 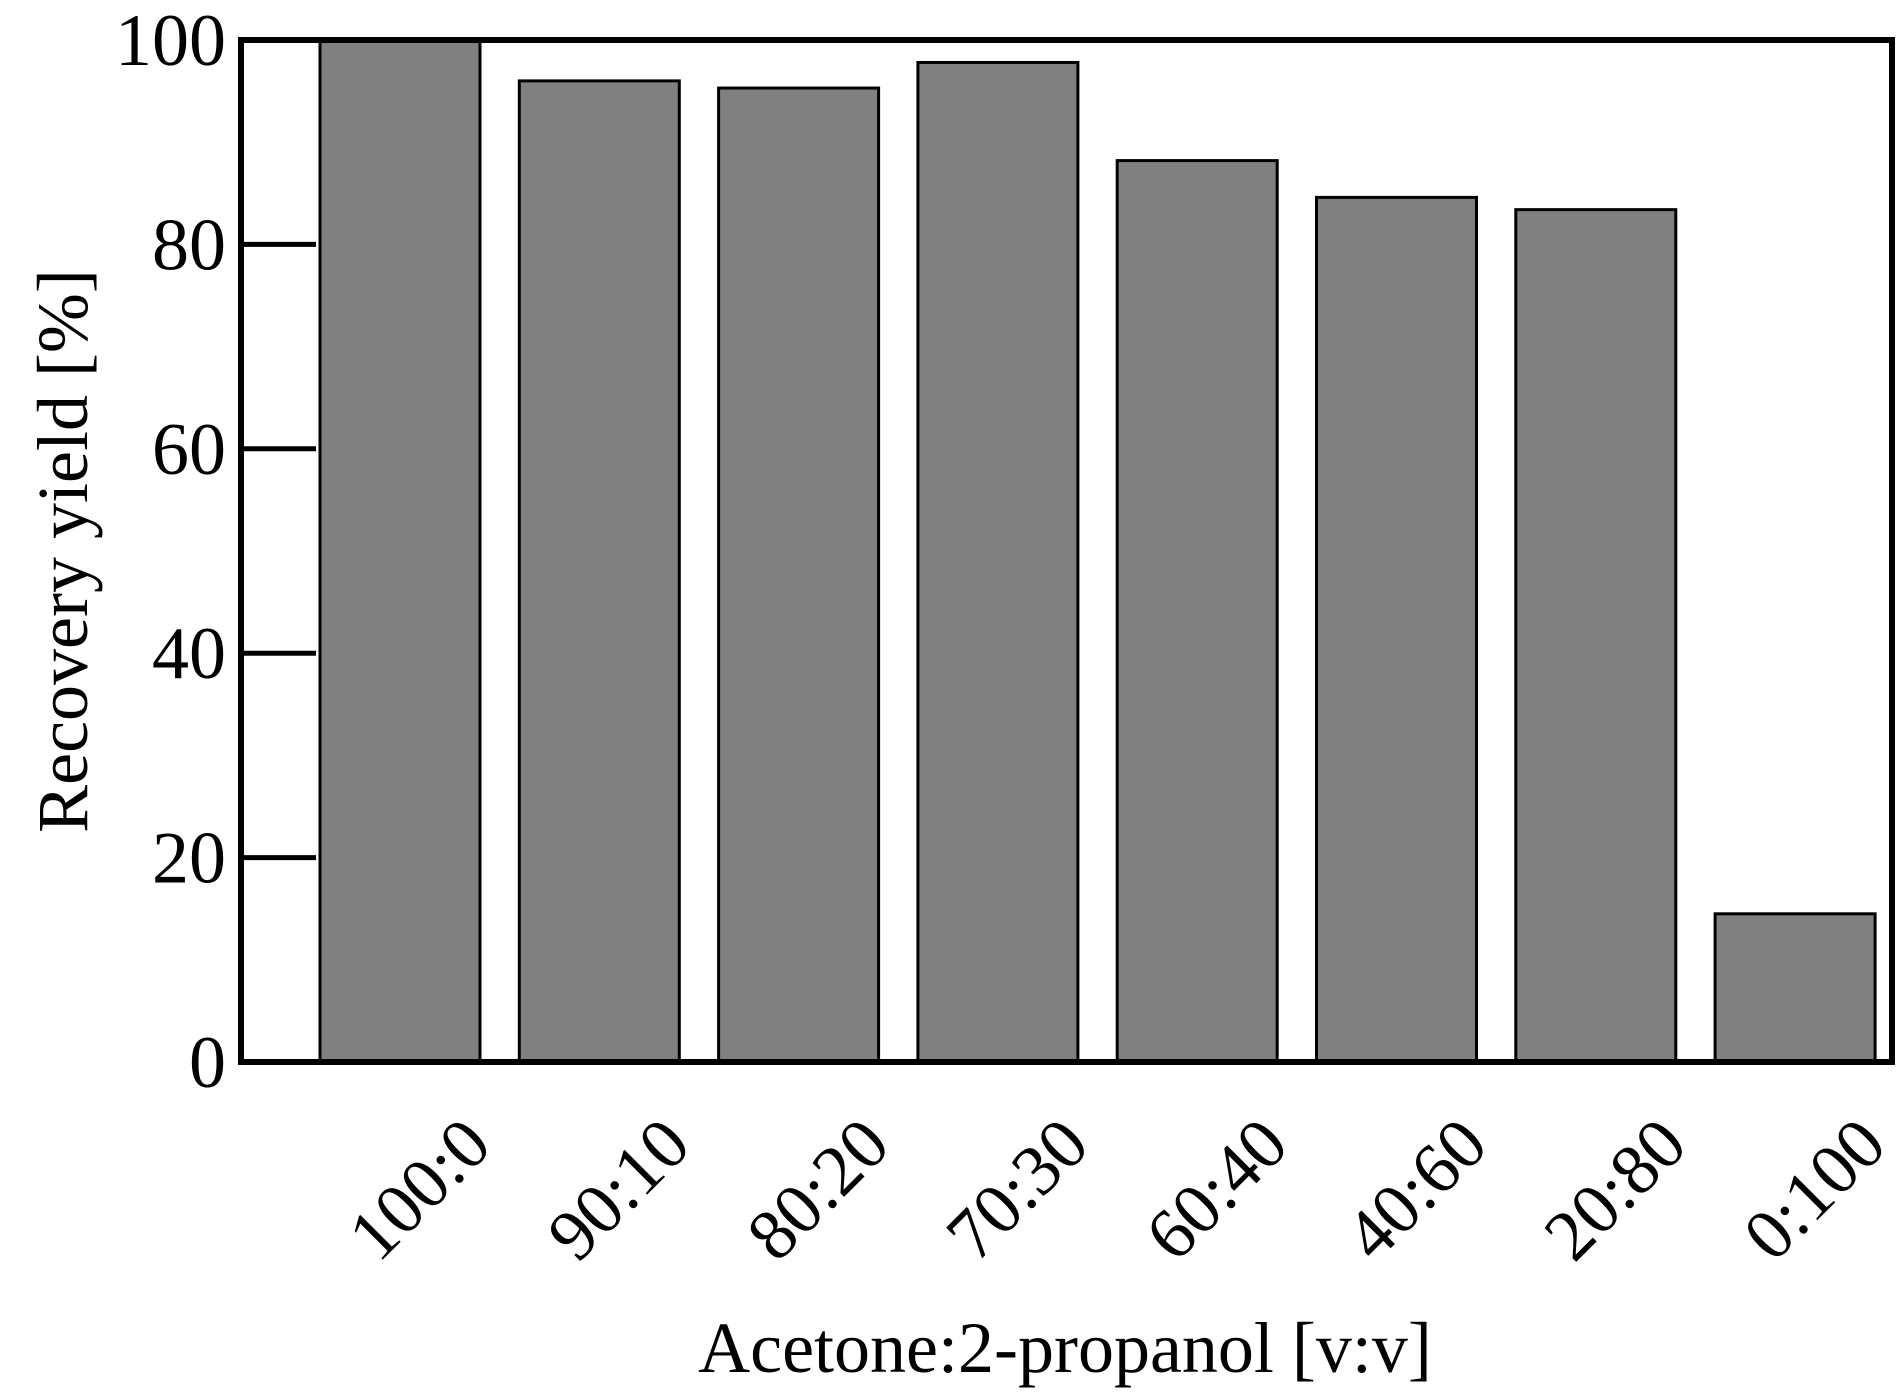 I want to click on y-axis-label: Recovery yield [%], so click(x=63, y=551).